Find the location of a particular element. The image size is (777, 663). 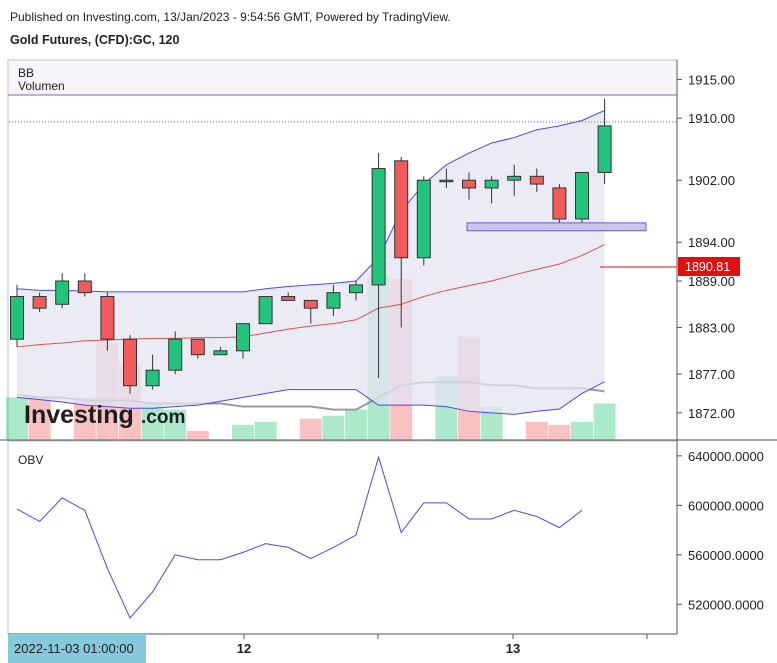

logo-text-main: Investing is located at coordinates (79, 415).